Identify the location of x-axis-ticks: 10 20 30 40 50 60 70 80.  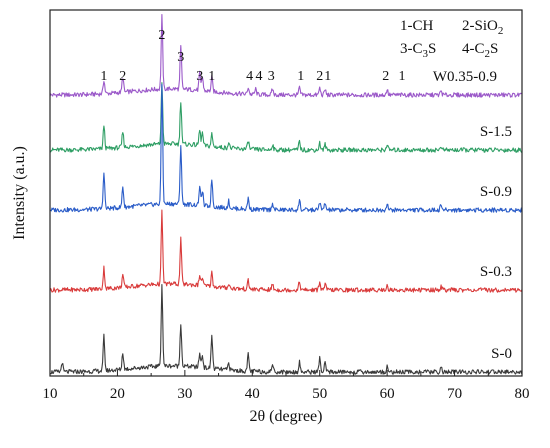
(286, 386).